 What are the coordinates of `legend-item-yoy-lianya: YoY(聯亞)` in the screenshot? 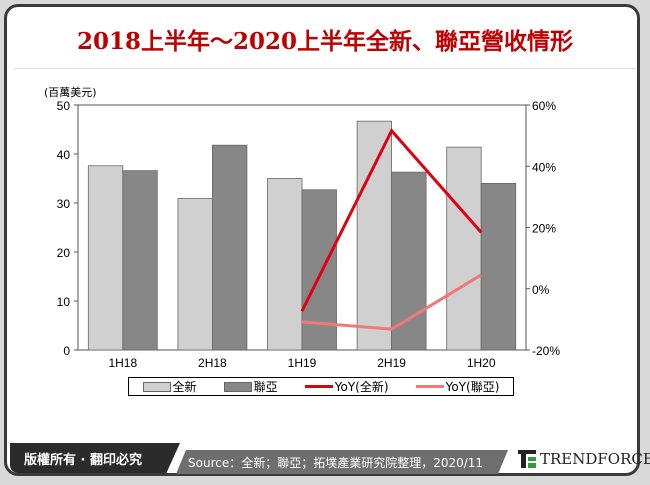 It's located at (457, 386).